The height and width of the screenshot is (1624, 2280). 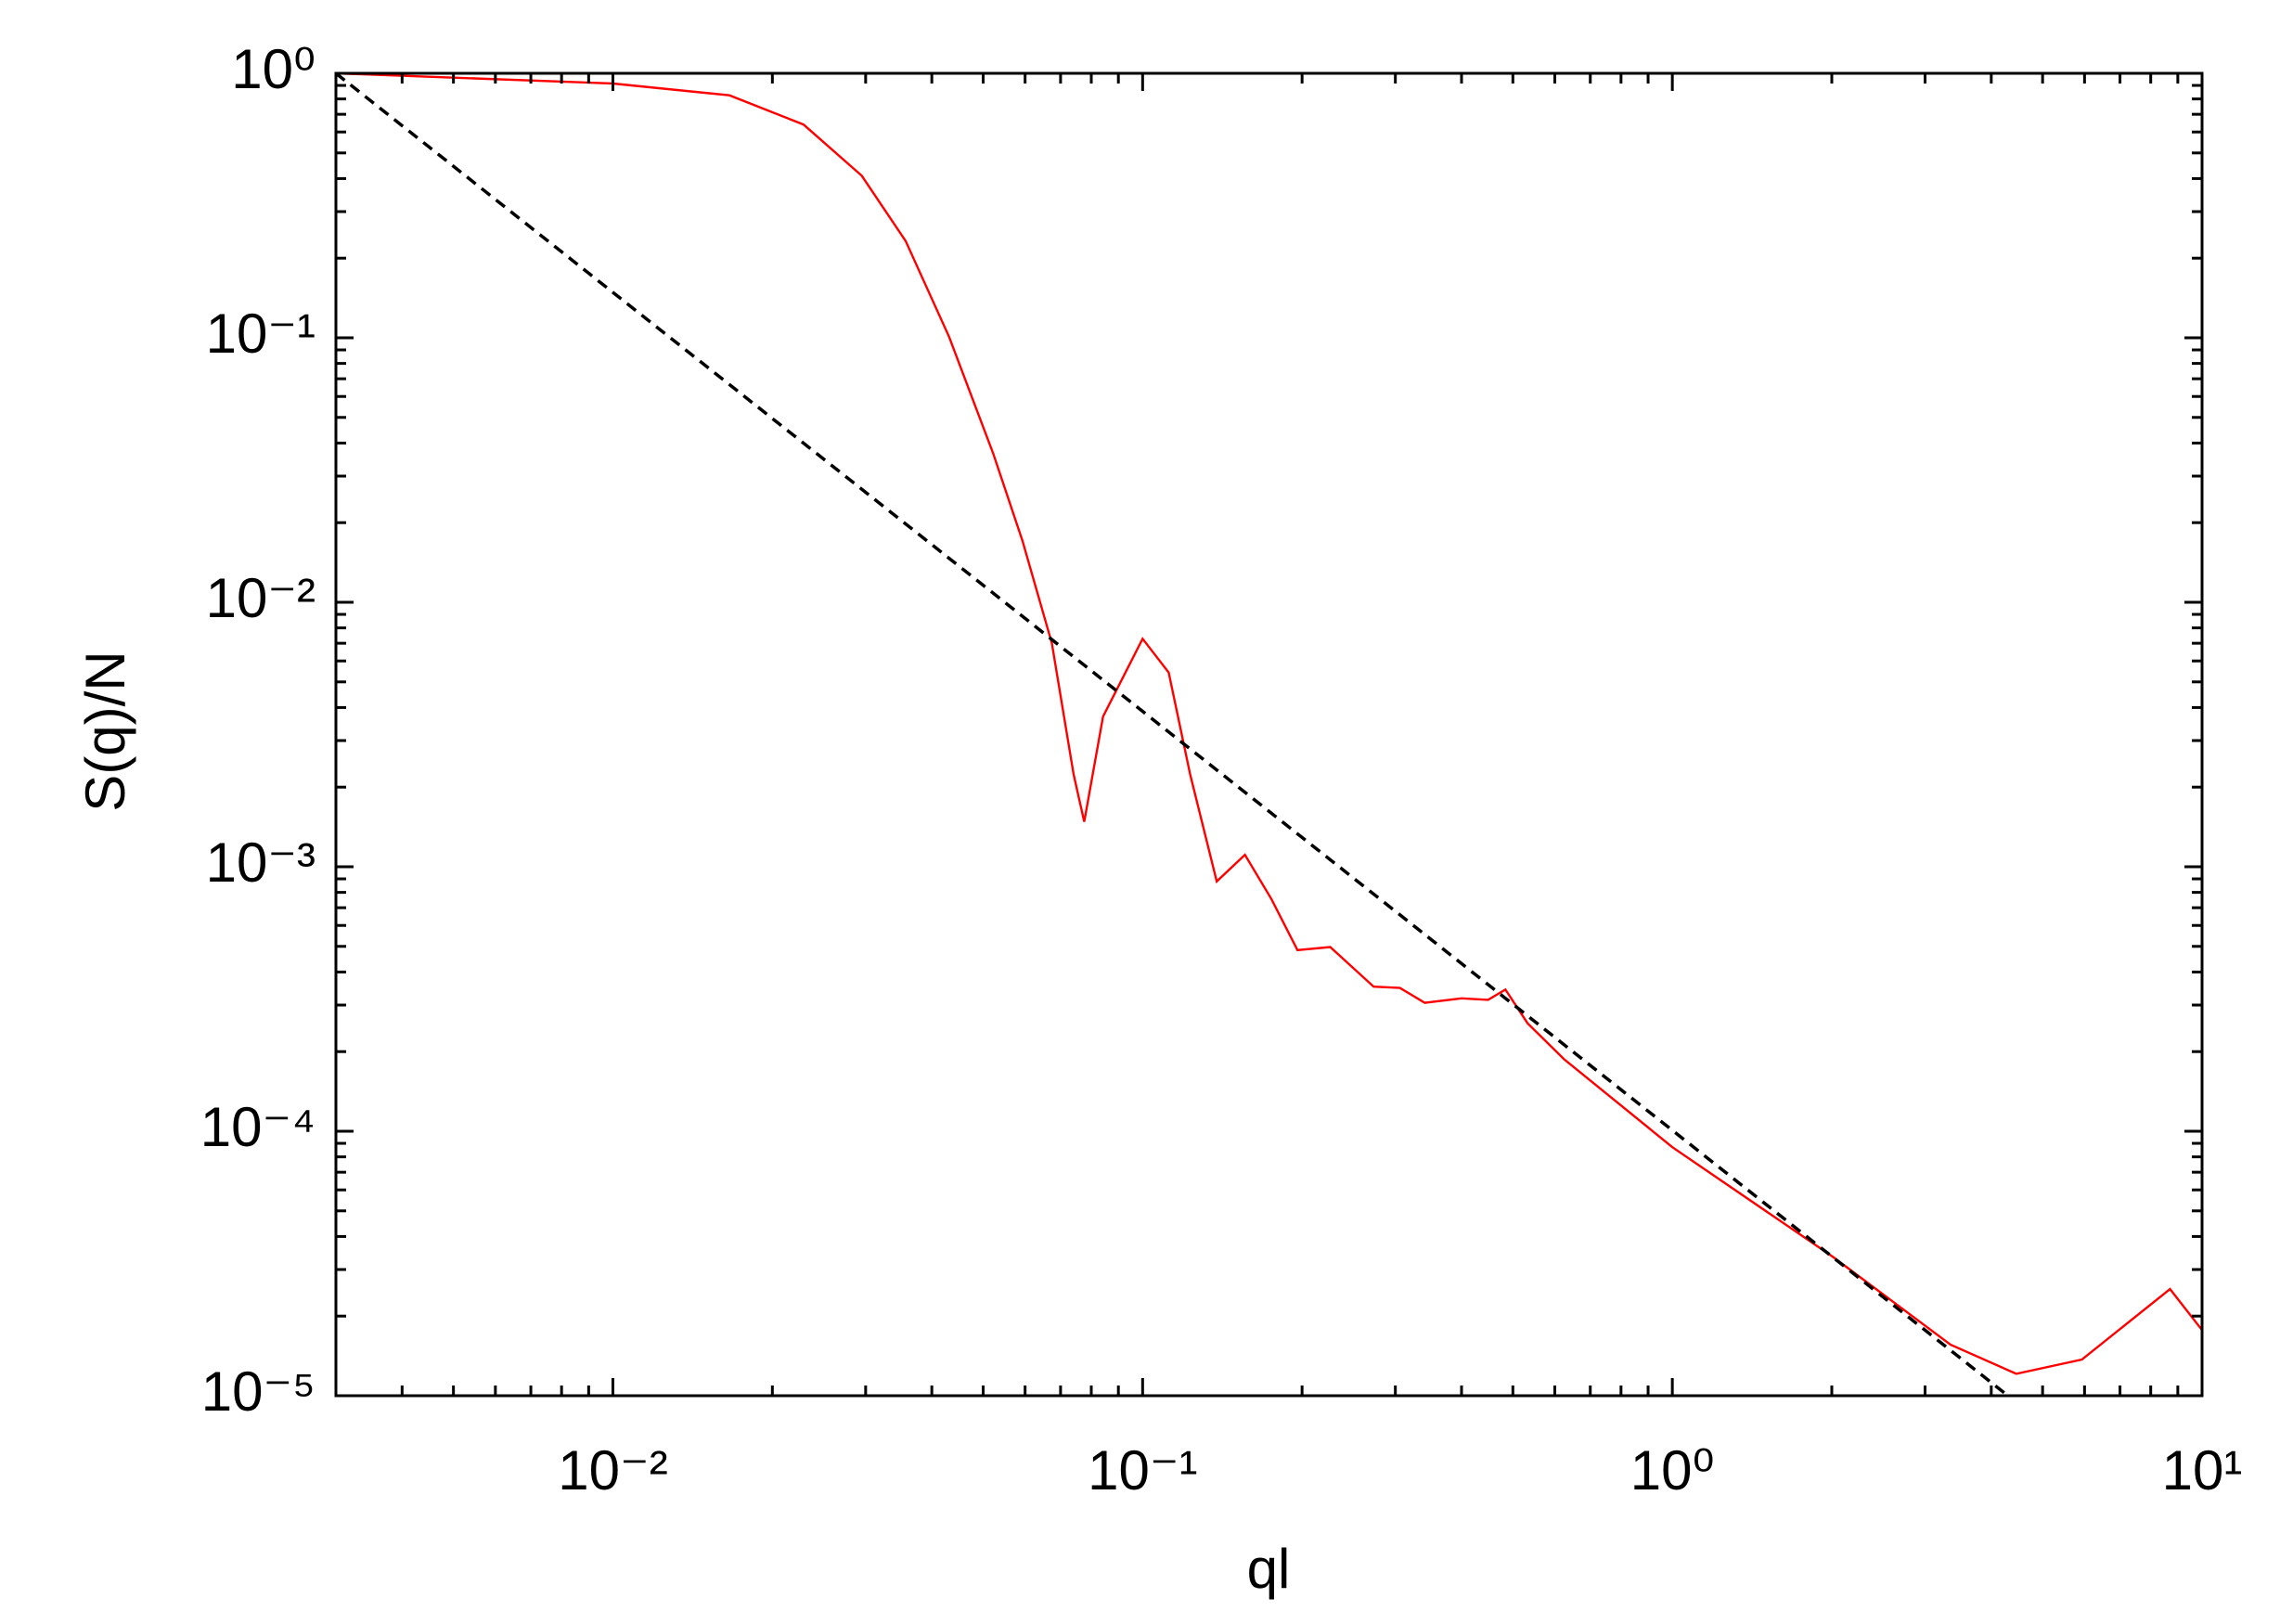 I want to click on y-tick-label: 10⁻¹, so click(x=261, y=334).